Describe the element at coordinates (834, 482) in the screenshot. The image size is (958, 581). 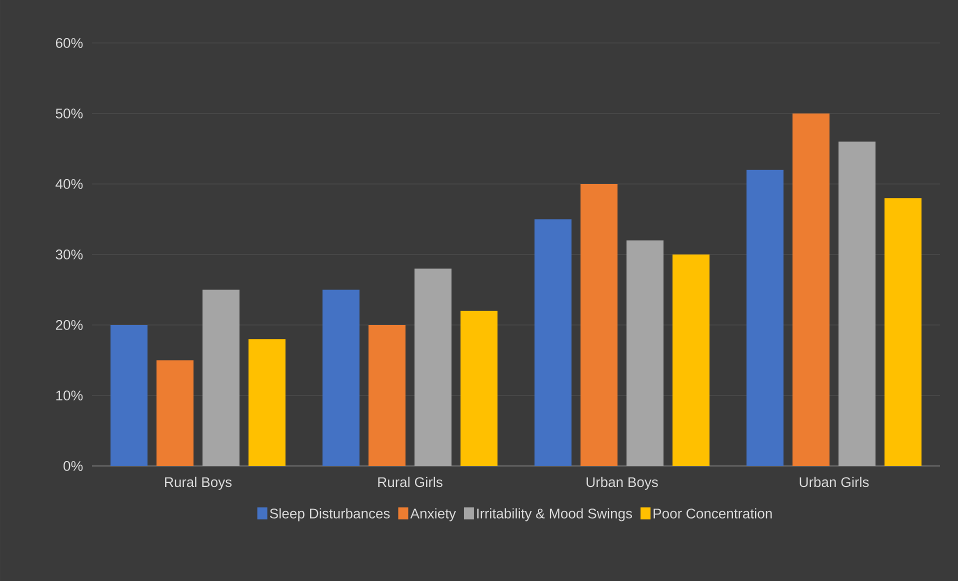
I see `x-tick-label: Urban Girls` at that location.